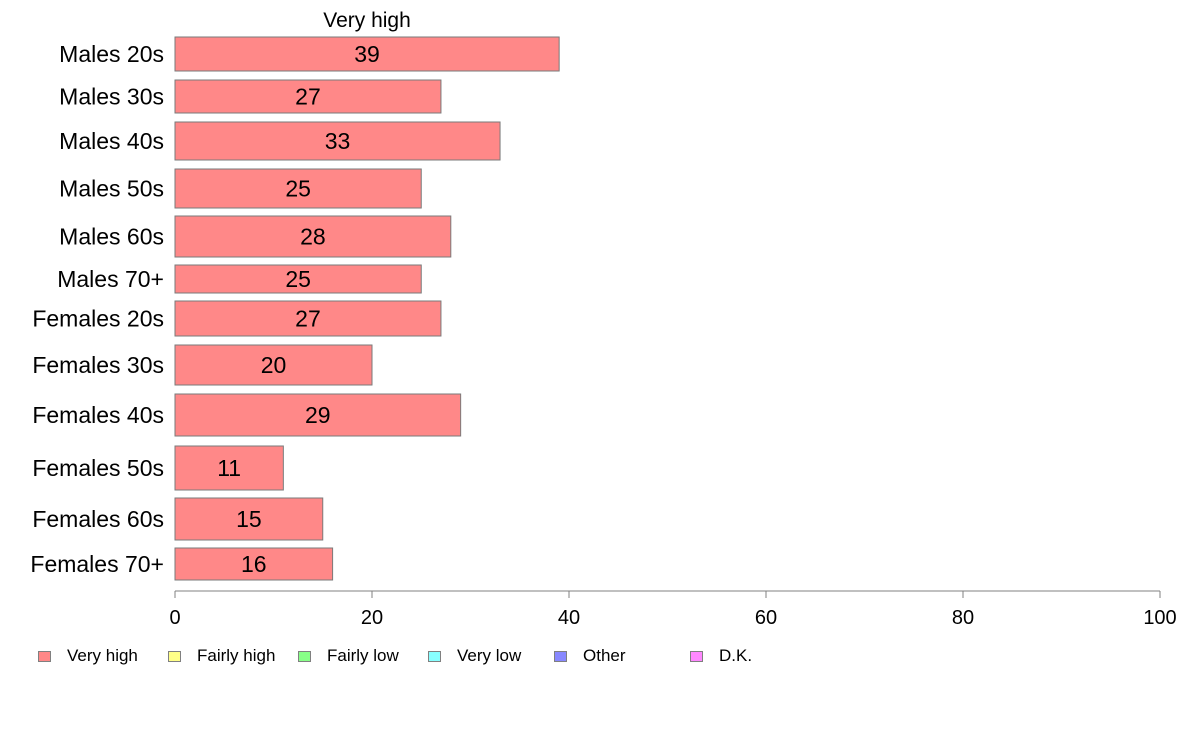  What do you see at coordinates (372, 618) in the screenshot?
I see `x-tick-label: 20` at bounding box center [372, 618].